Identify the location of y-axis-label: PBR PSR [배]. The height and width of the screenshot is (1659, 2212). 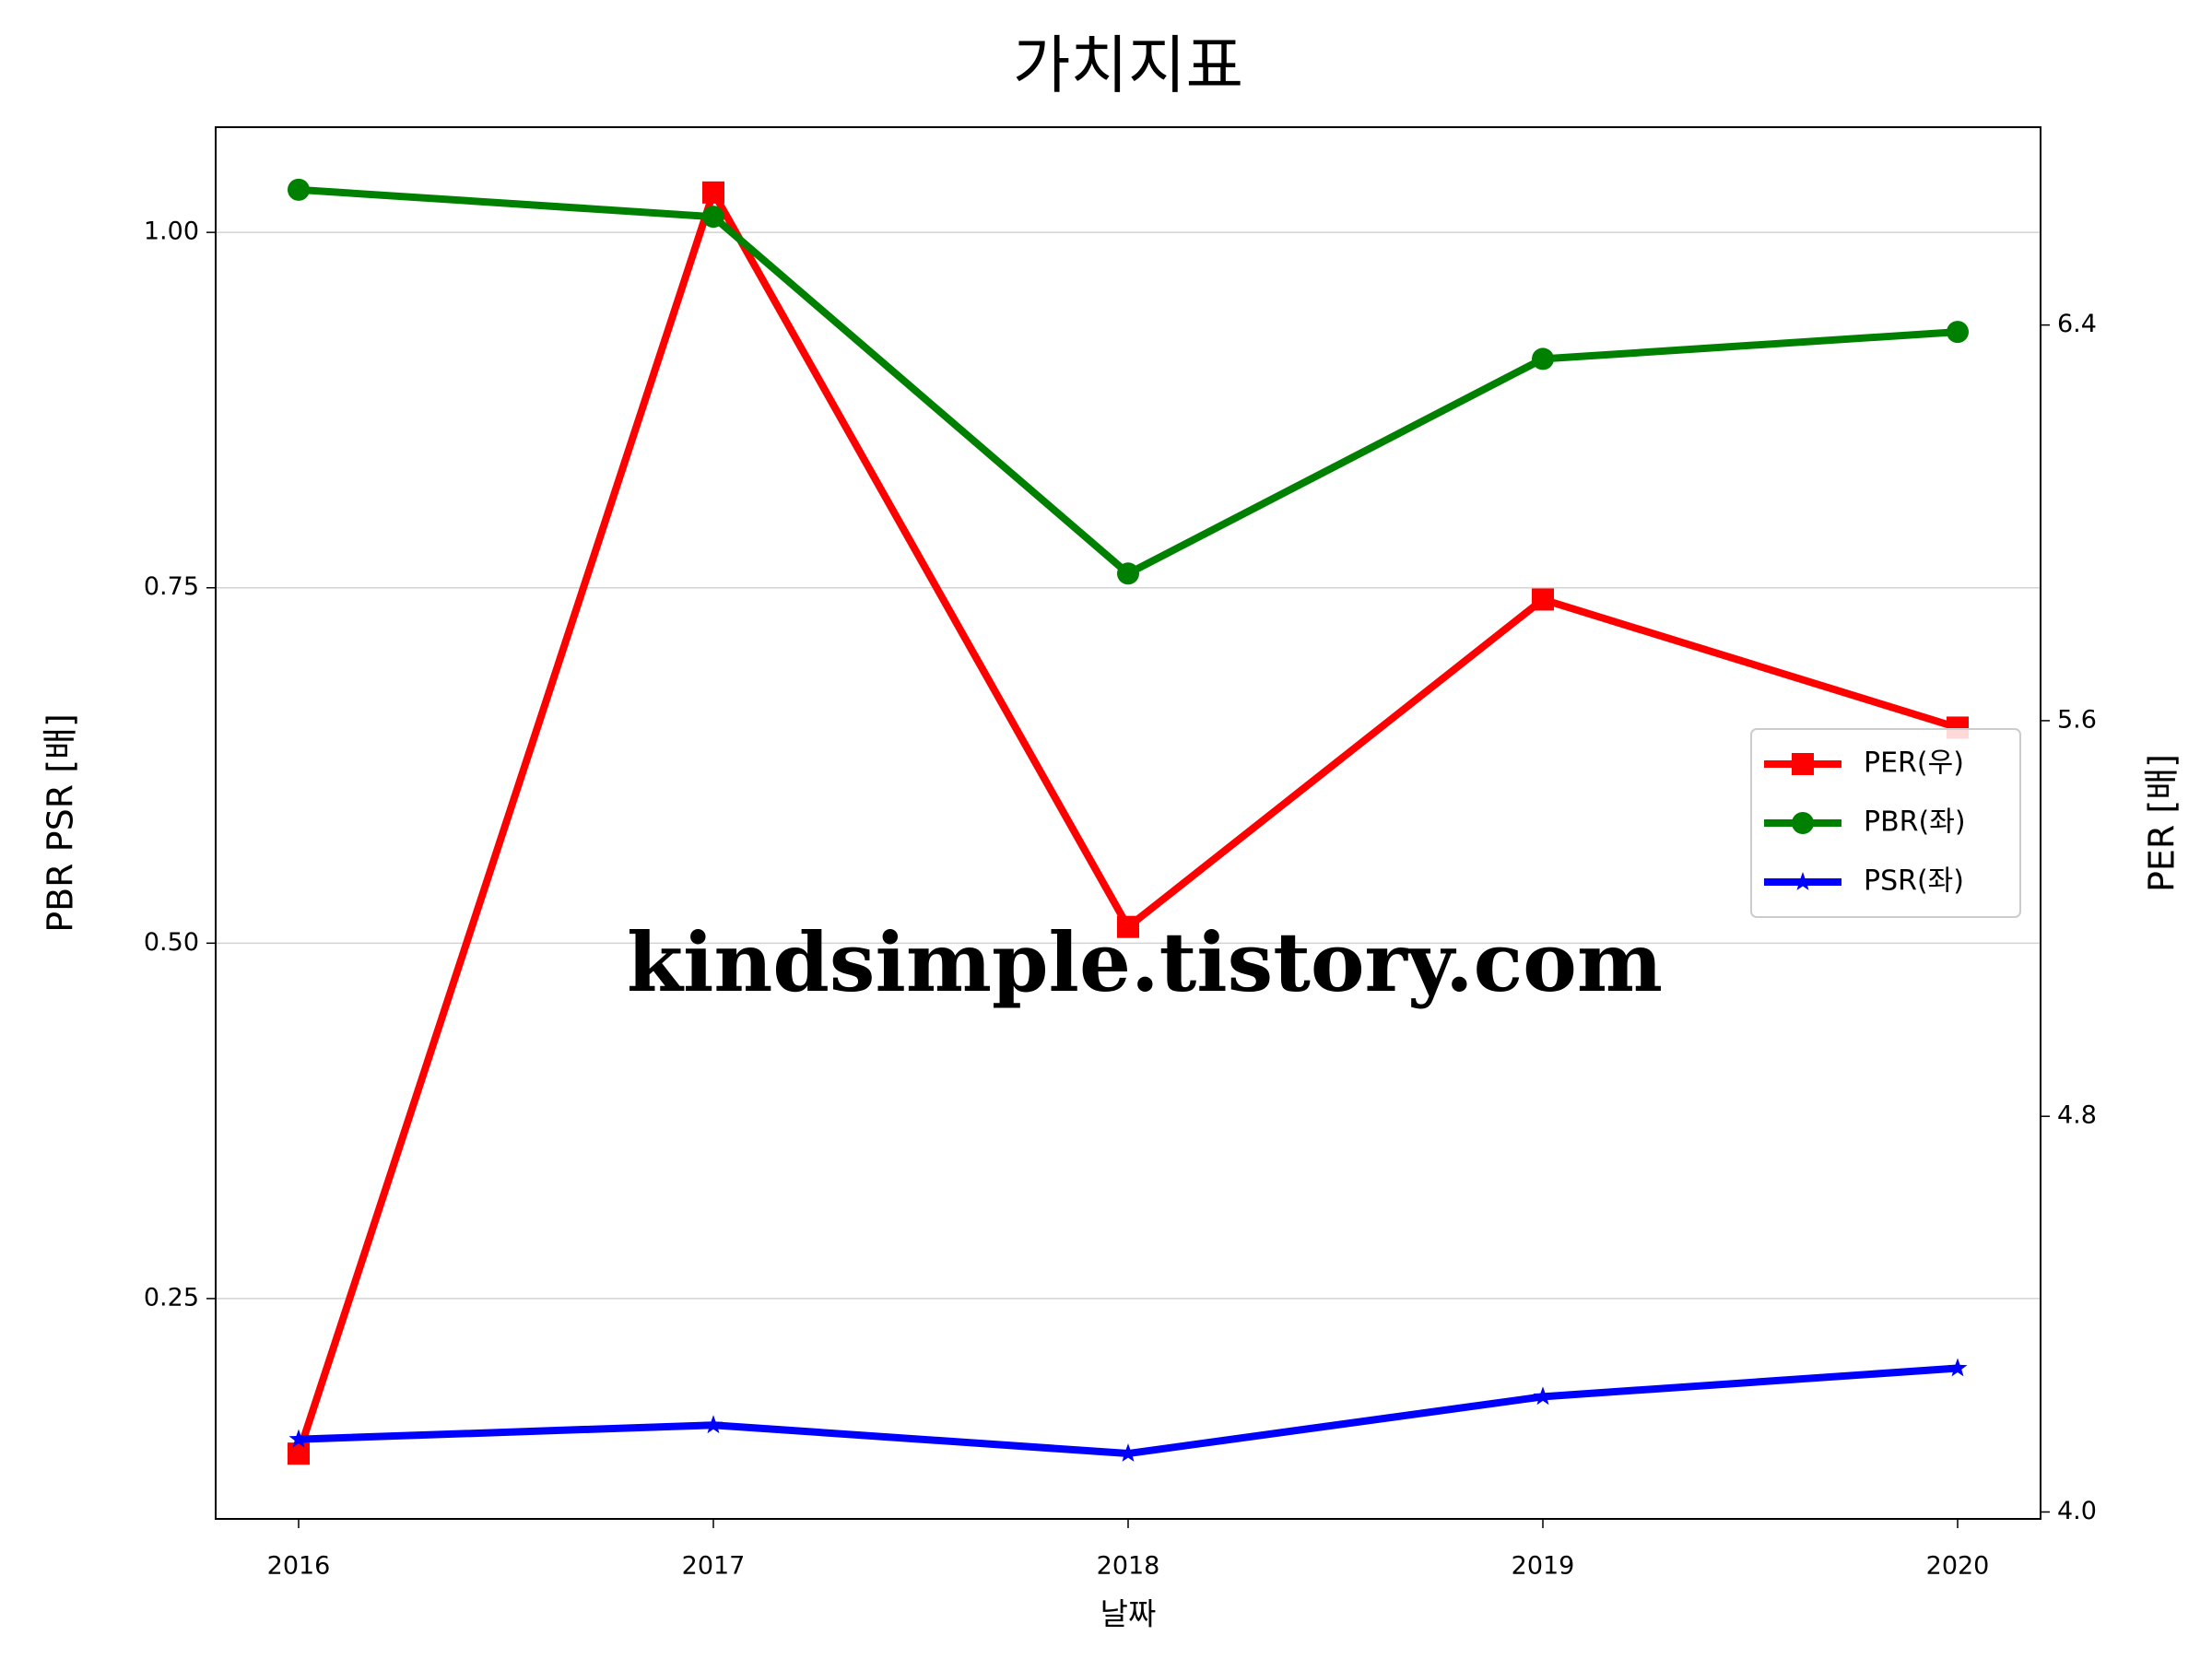
(61, 823).